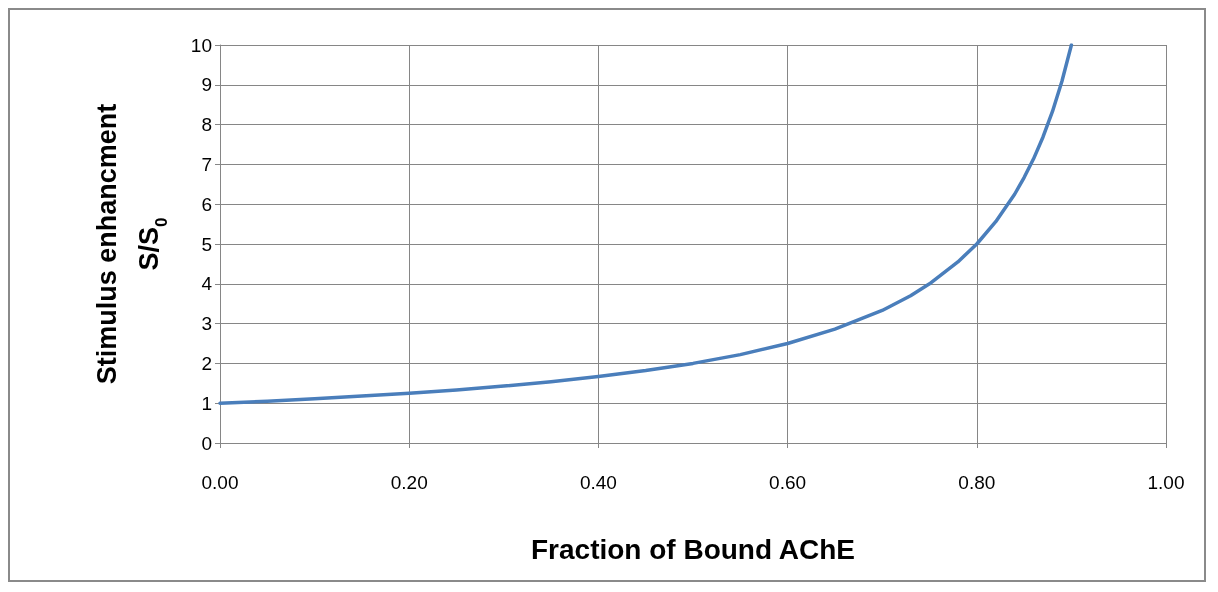  I want to click on y-tick-label: 0, so click(206, 443).